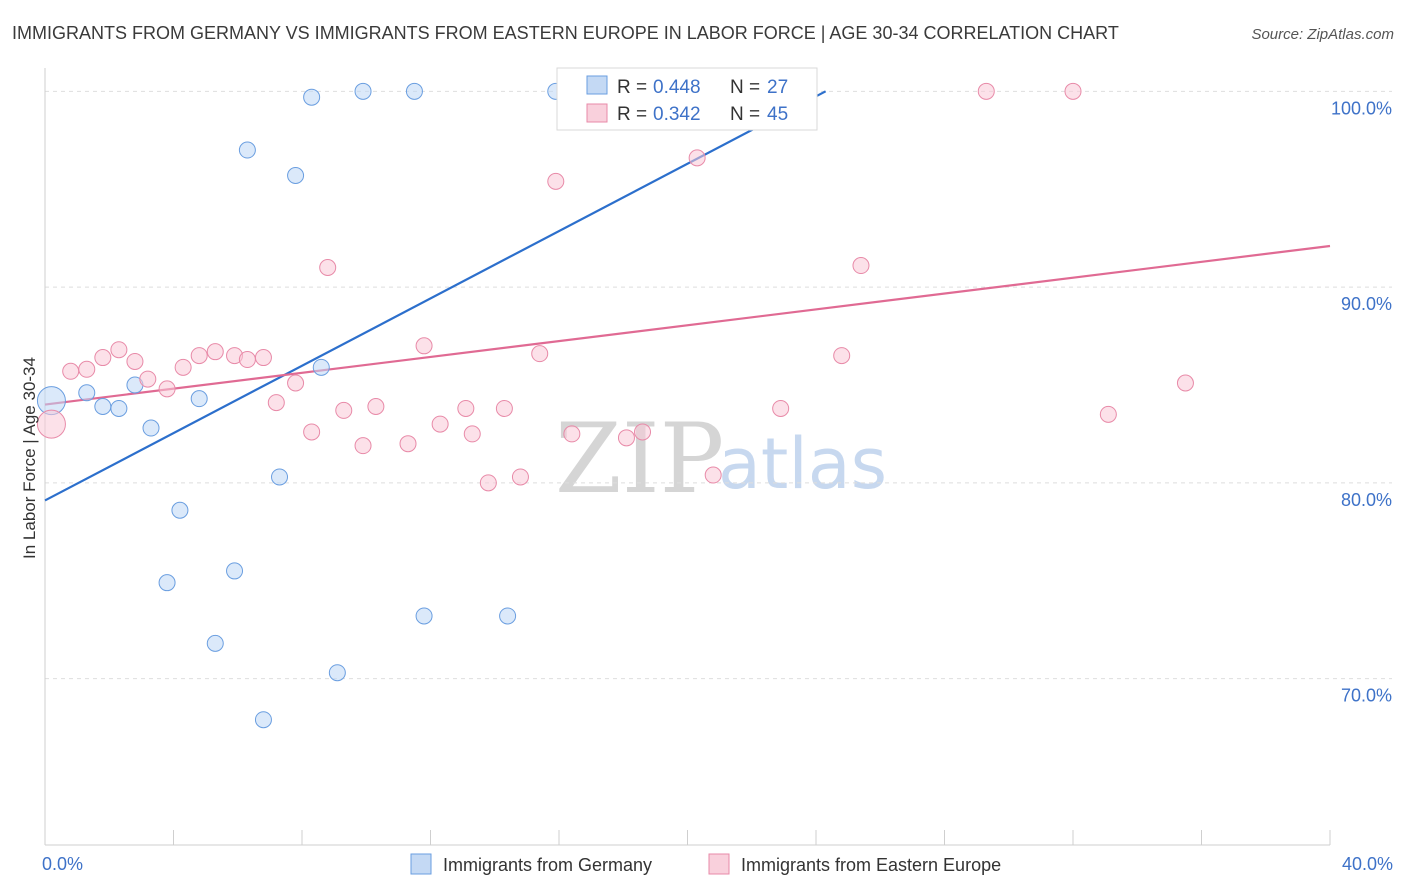 This screenshot has height=892, width=1406. Describe the element at coordinates (29, 458) in the screenshot. I see `y-axis-label: In Labor Force | Age 30-34` at that location.